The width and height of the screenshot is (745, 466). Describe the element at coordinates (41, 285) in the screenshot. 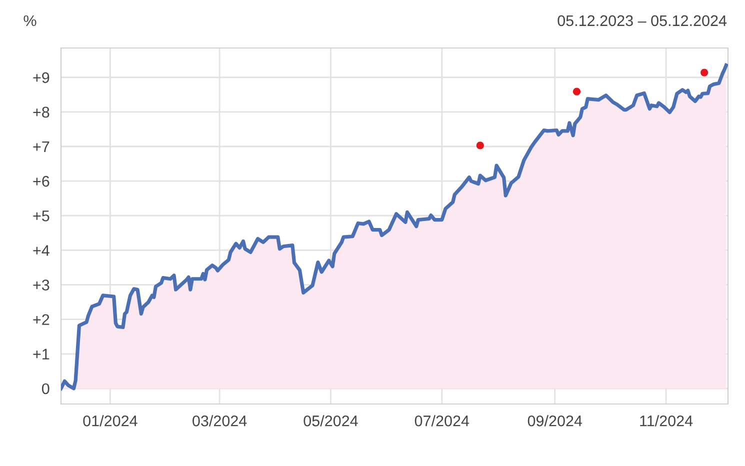

I see `y-tick-label: +3` at that location.